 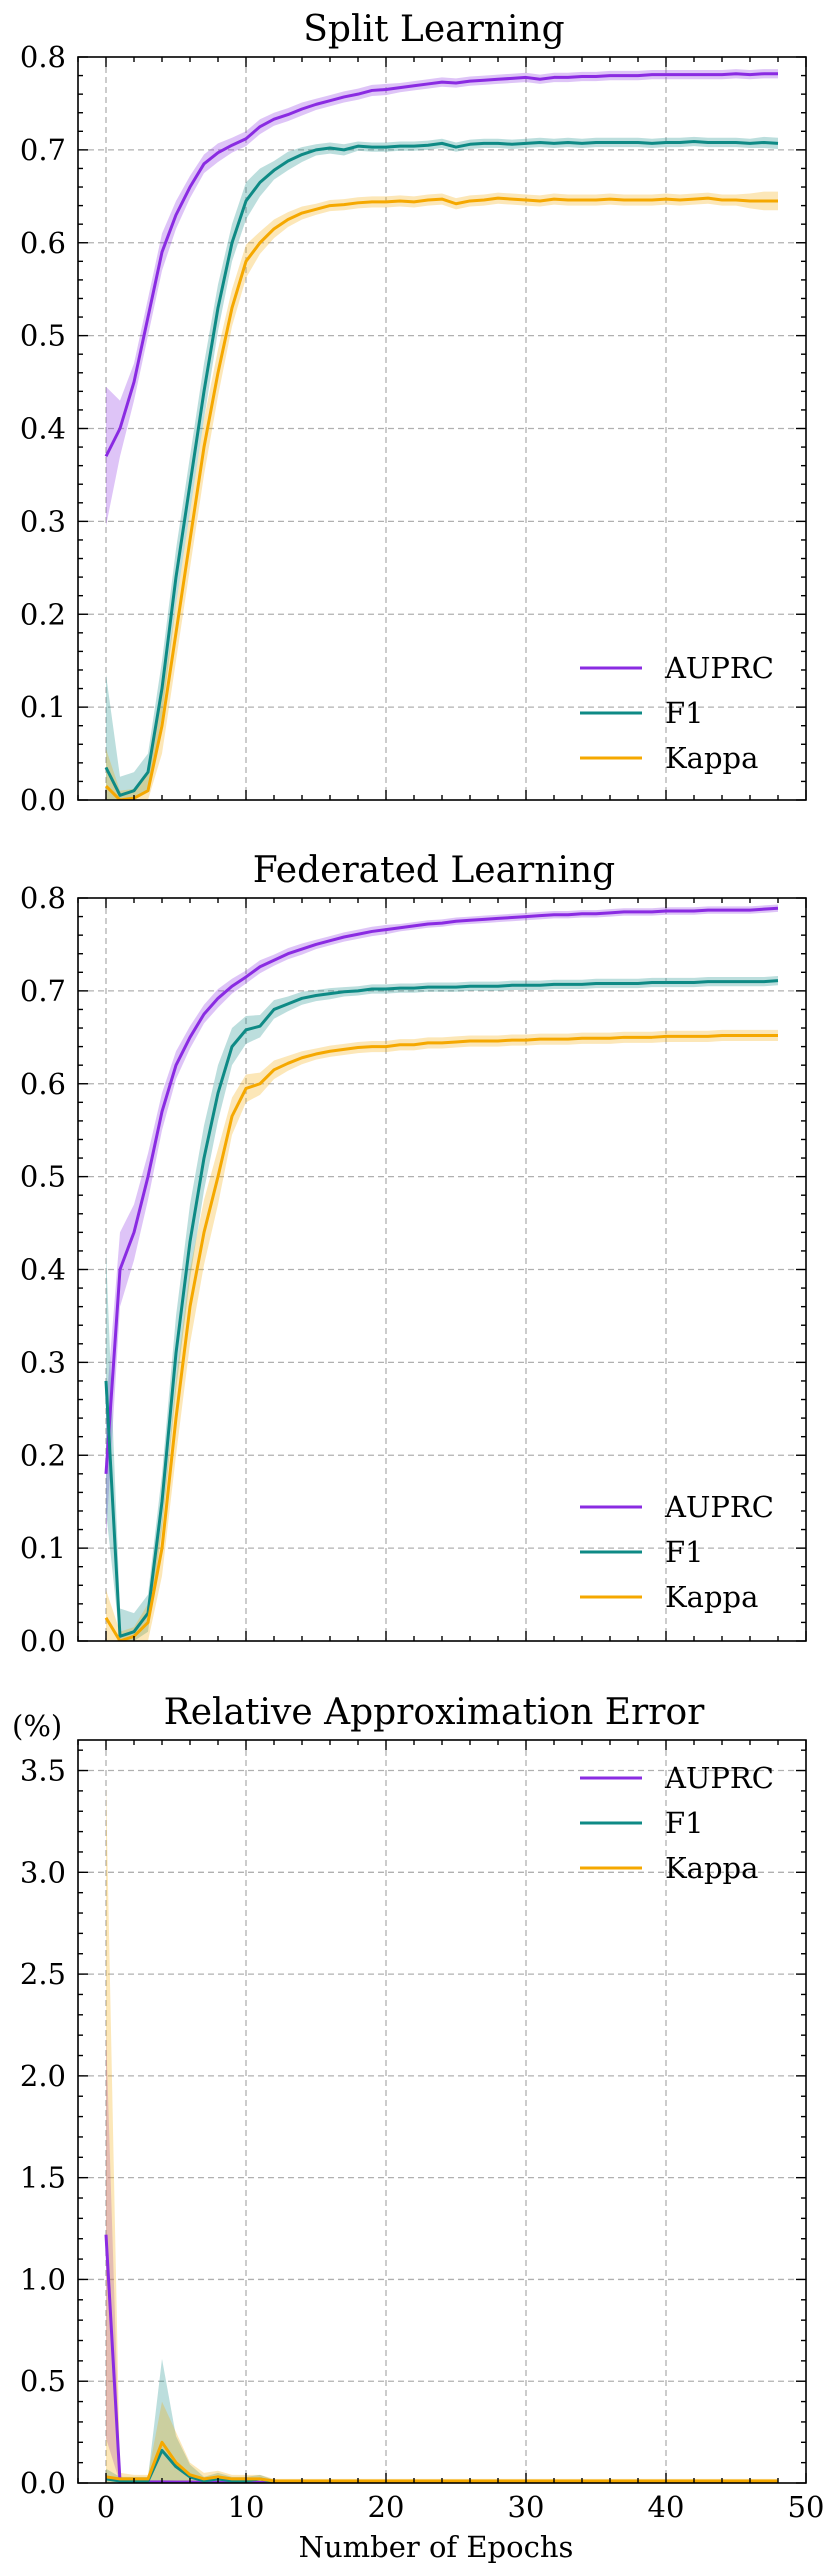 I want to click on x-tick-label: 10, so click(x=246, y=2507).